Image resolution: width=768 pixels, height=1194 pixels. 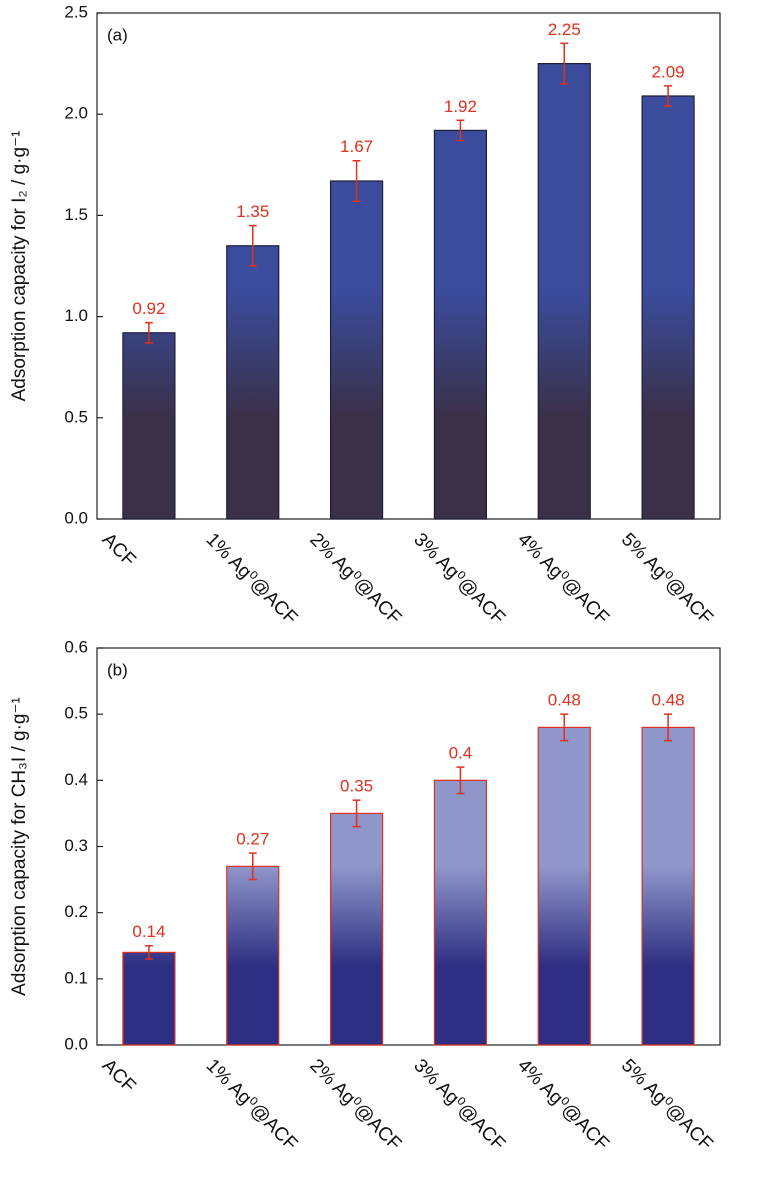 What do you see at coordinates (668, 71) in the screenshot?
I see `value-label: 2.09` at bounding box center [668, 71].